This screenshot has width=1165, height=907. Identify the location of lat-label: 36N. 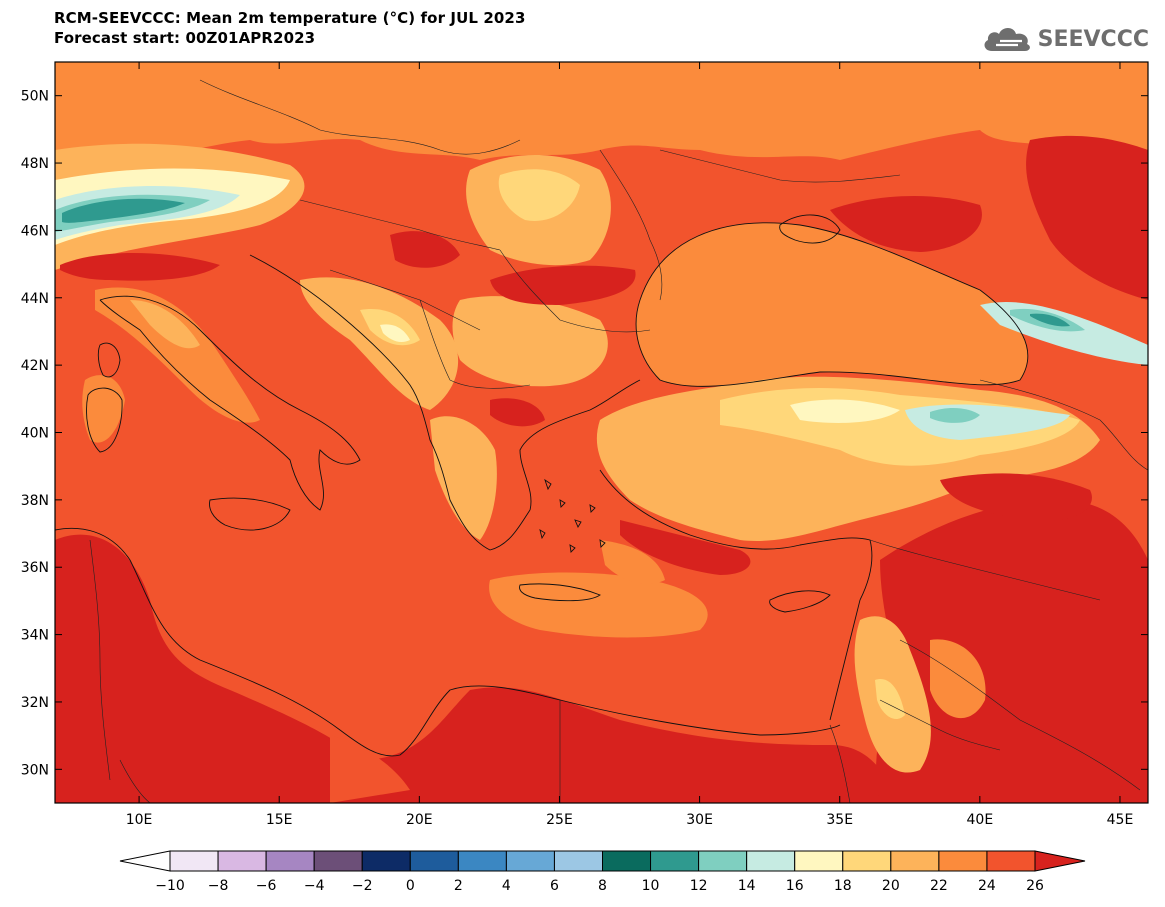
(35, 568).